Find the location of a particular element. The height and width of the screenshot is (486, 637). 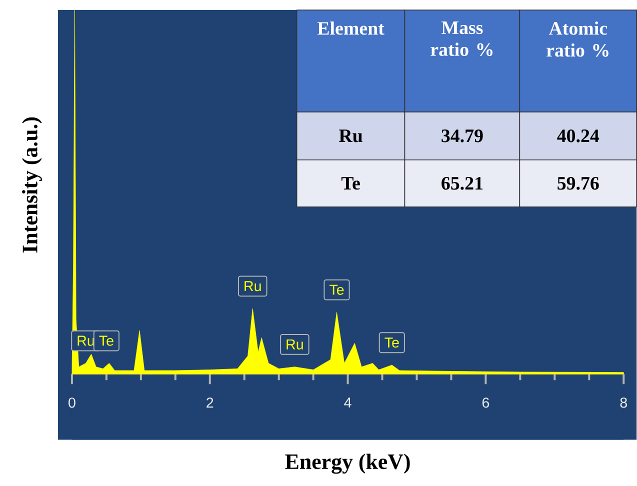

annotation: Element is located at coordinates (350, 28).